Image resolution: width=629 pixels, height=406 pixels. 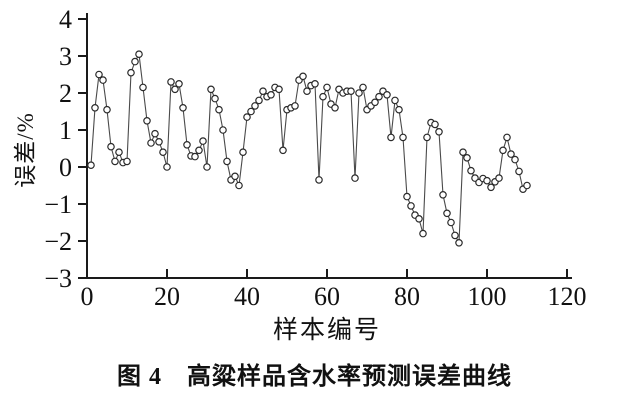 What do you see at coordinates (167, 296) in the screenshot?
I see `x-tick-label: 20` at bounding box center [167, 296].